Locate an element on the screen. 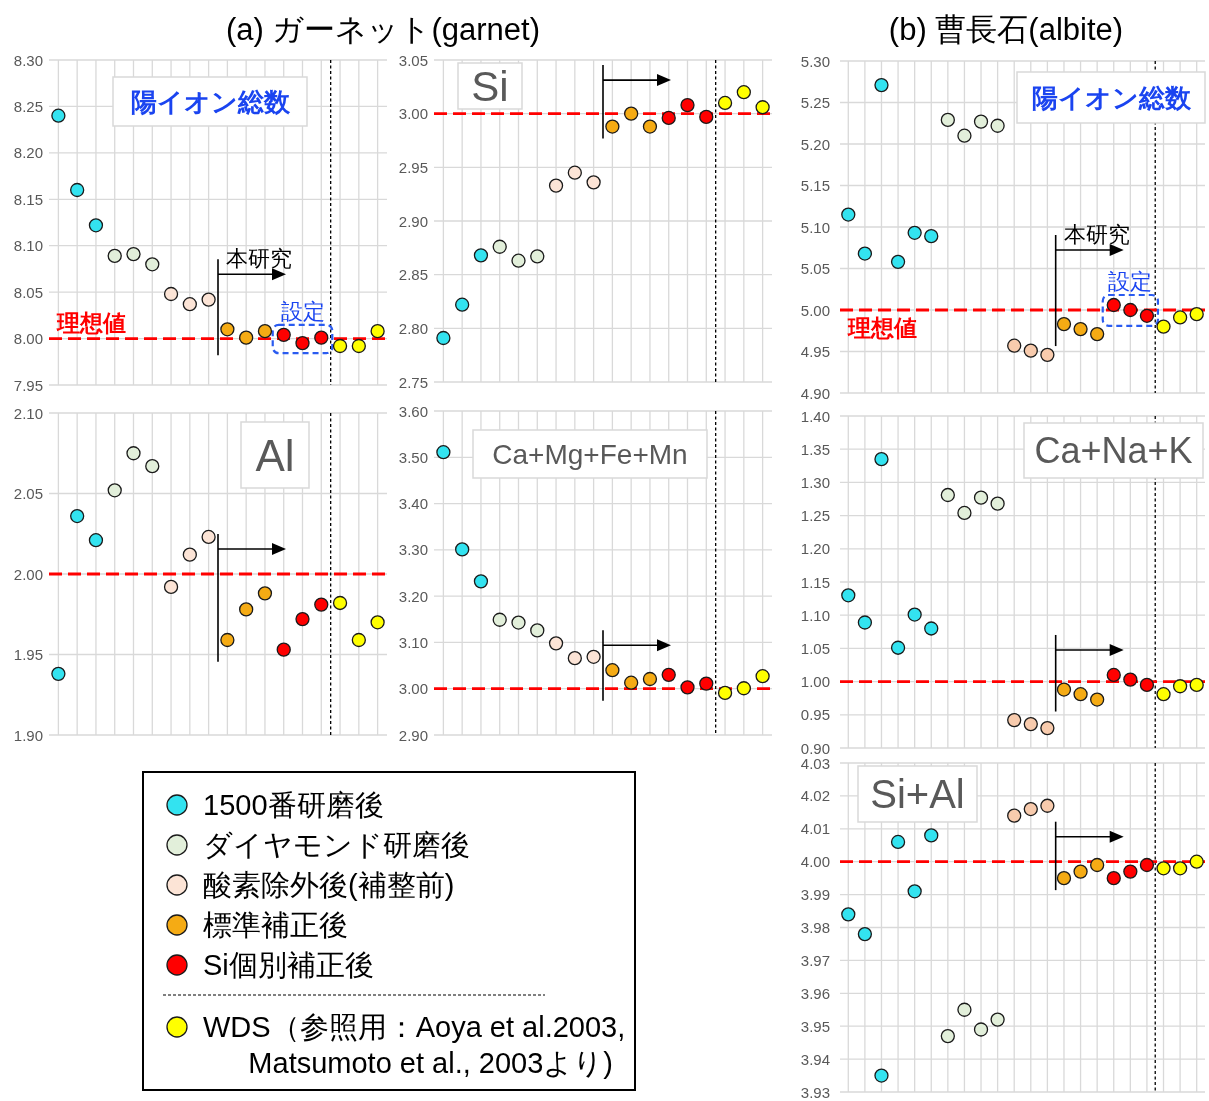 This screenshot has height=1101, width=1209. y-tick-label: 8.10 is located at coordinates (28, 246).